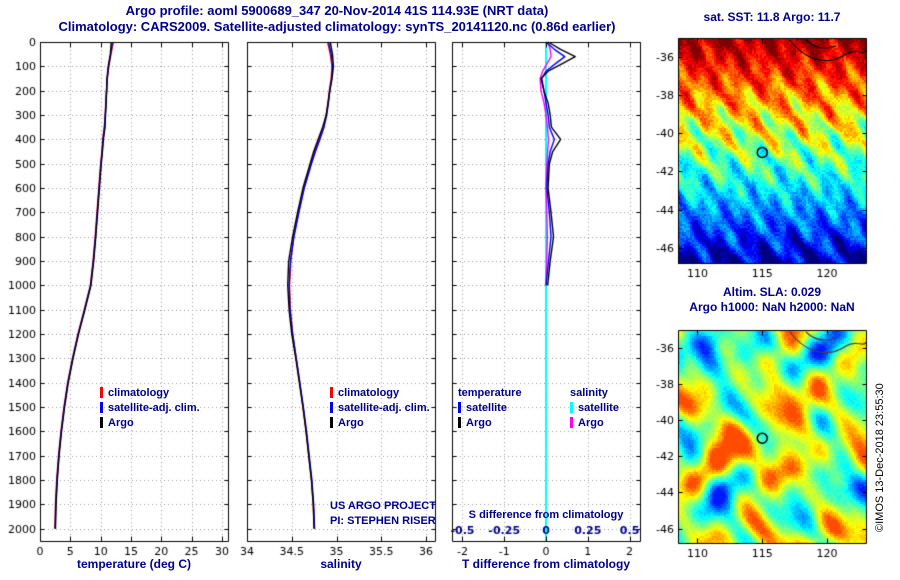 This screenshot has height=580, width=900. What do you see at coordinates (589, 392) in the screenshot?
I see `legend-header-salinity: salinity` at bounding box center [589, 392].